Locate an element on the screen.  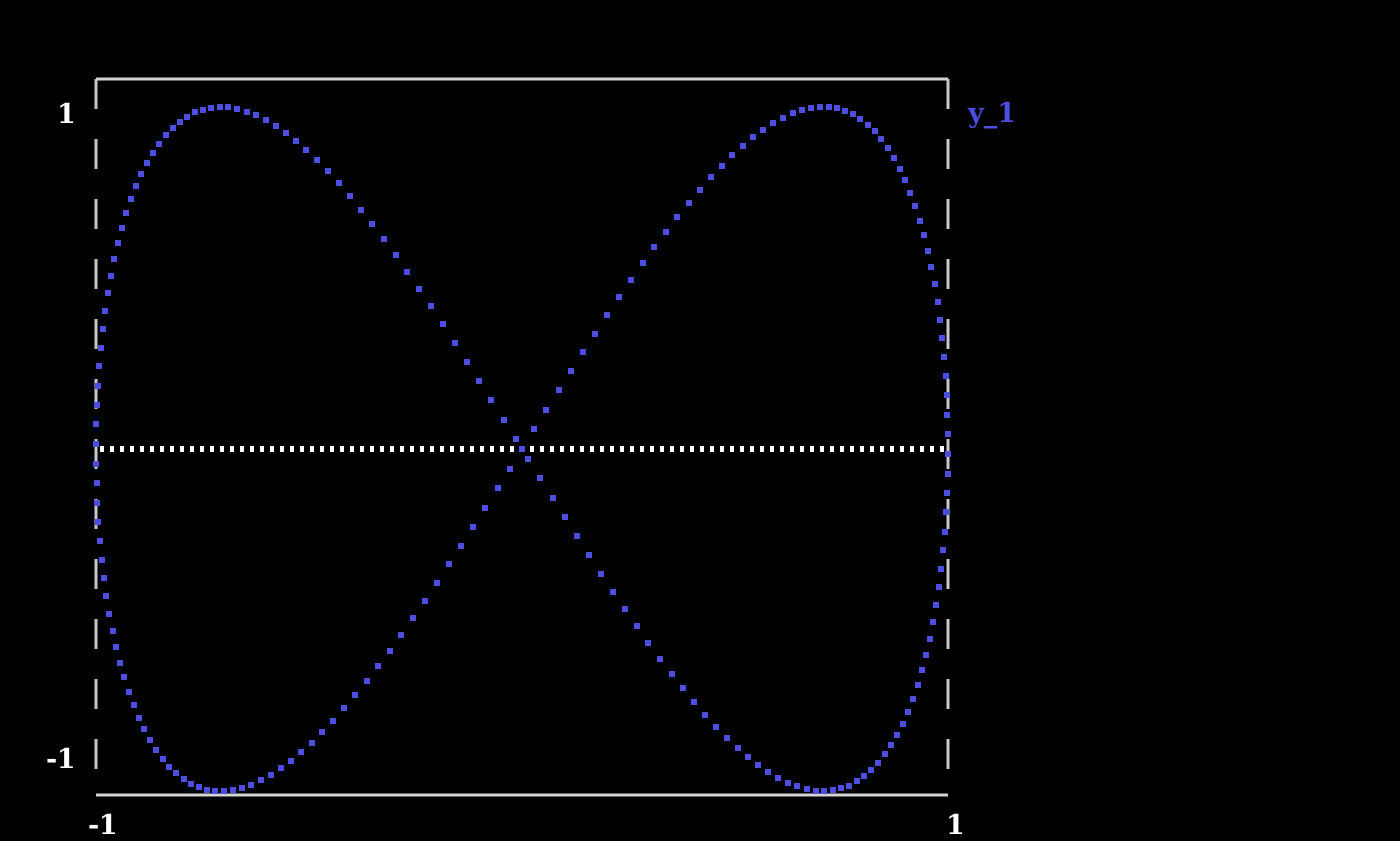
series-legend-label: y_1 is located at coordinates (992, 113).